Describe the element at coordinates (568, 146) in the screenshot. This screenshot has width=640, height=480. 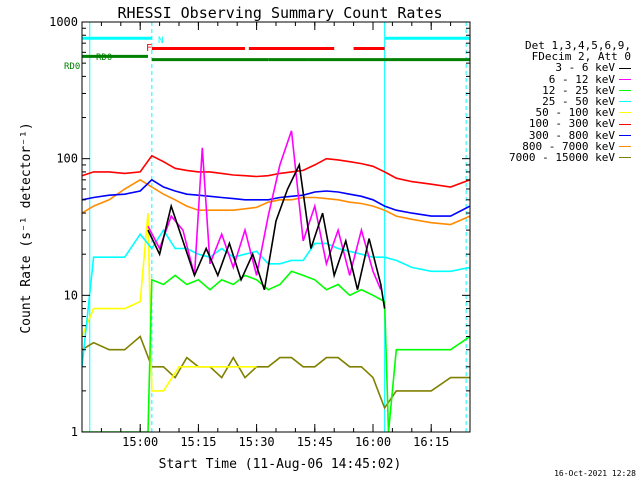
I see `legend-entry-label: 800 - 7000 keV` at that location.